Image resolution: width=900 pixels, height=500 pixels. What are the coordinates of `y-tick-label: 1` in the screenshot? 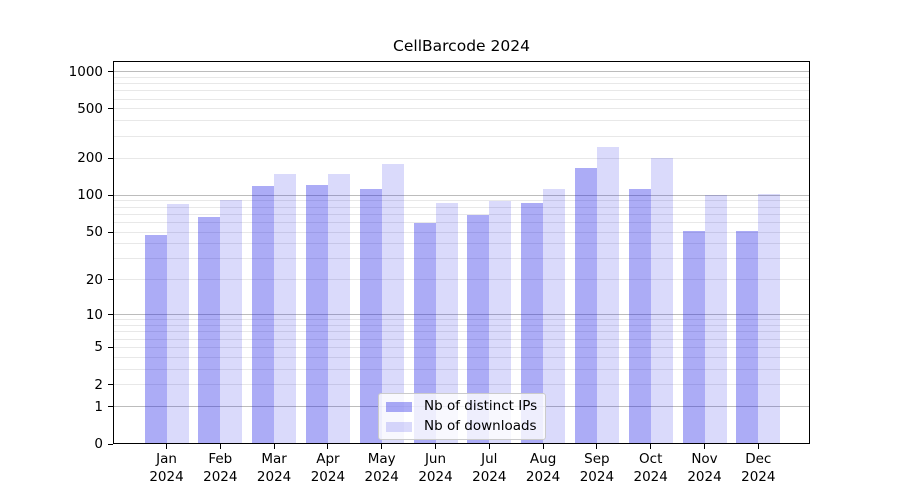 It's located at (98, 406).